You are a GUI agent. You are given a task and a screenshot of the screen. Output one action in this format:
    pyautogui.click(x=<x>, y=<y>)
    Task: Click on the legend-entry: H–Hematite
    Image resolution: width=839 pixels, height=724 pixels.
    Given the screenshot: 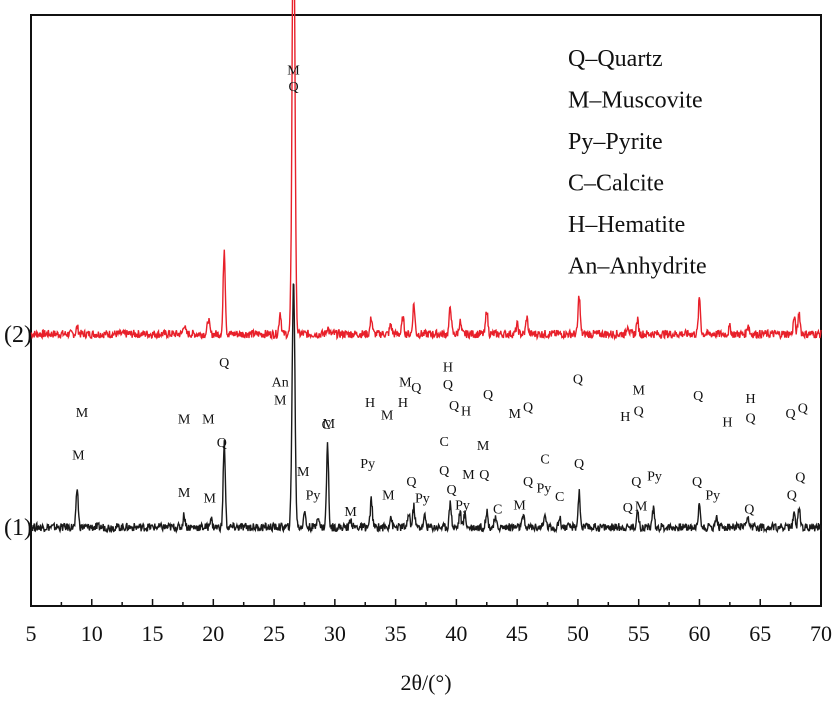 What is the action you would take?
    pyautogui.click(x=626, y=225)
    